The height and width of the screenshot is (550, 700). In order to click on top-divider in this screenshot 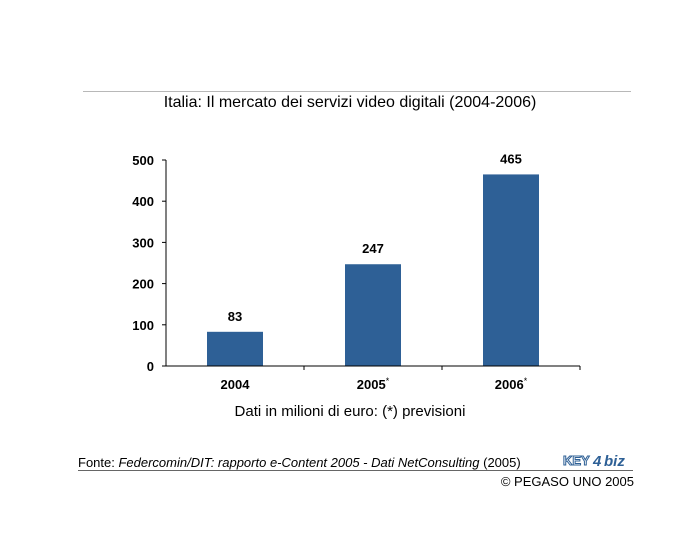, I will do `click(357, 91)`.